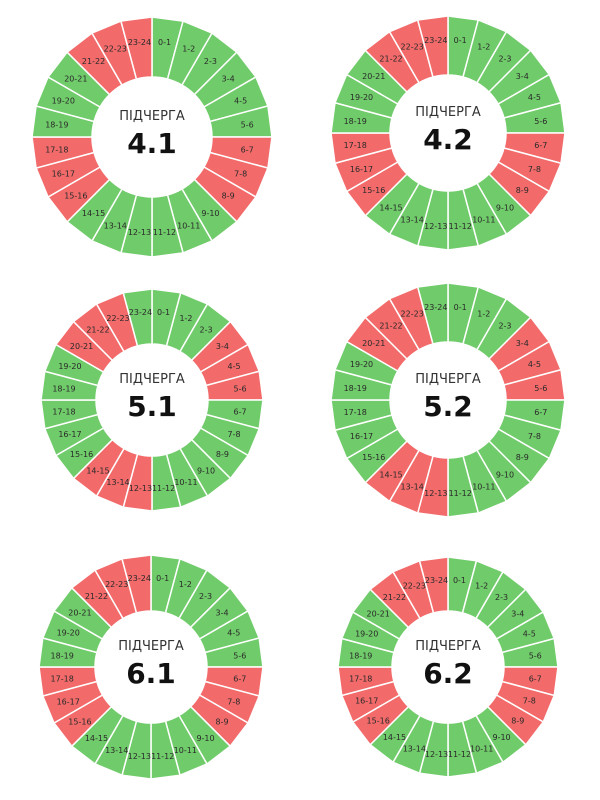 The width and height of the screenshot is (600, 800). Describe the element at coordinates (137, 317) in the screenshot. I see `segment-23-24-on` at that location.